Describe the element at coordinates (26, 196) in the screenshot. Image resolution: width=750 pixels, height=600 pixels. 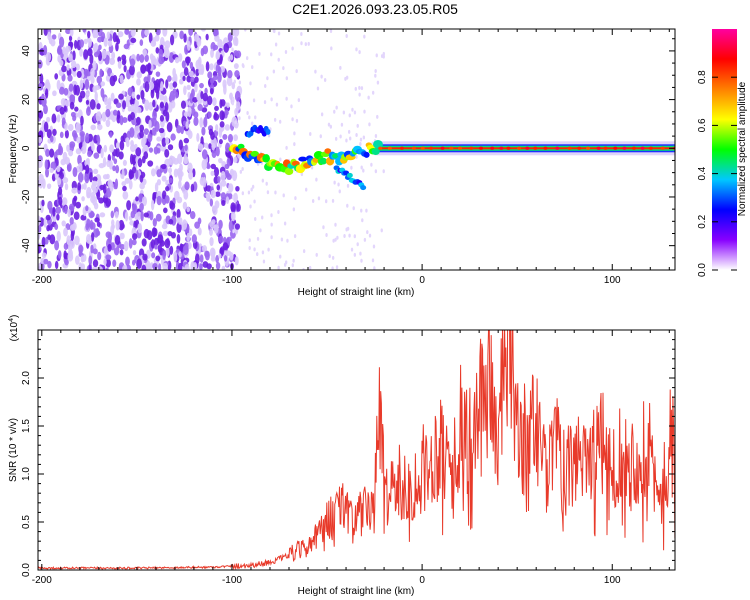
I see `y-tick-label: -20` at that location.